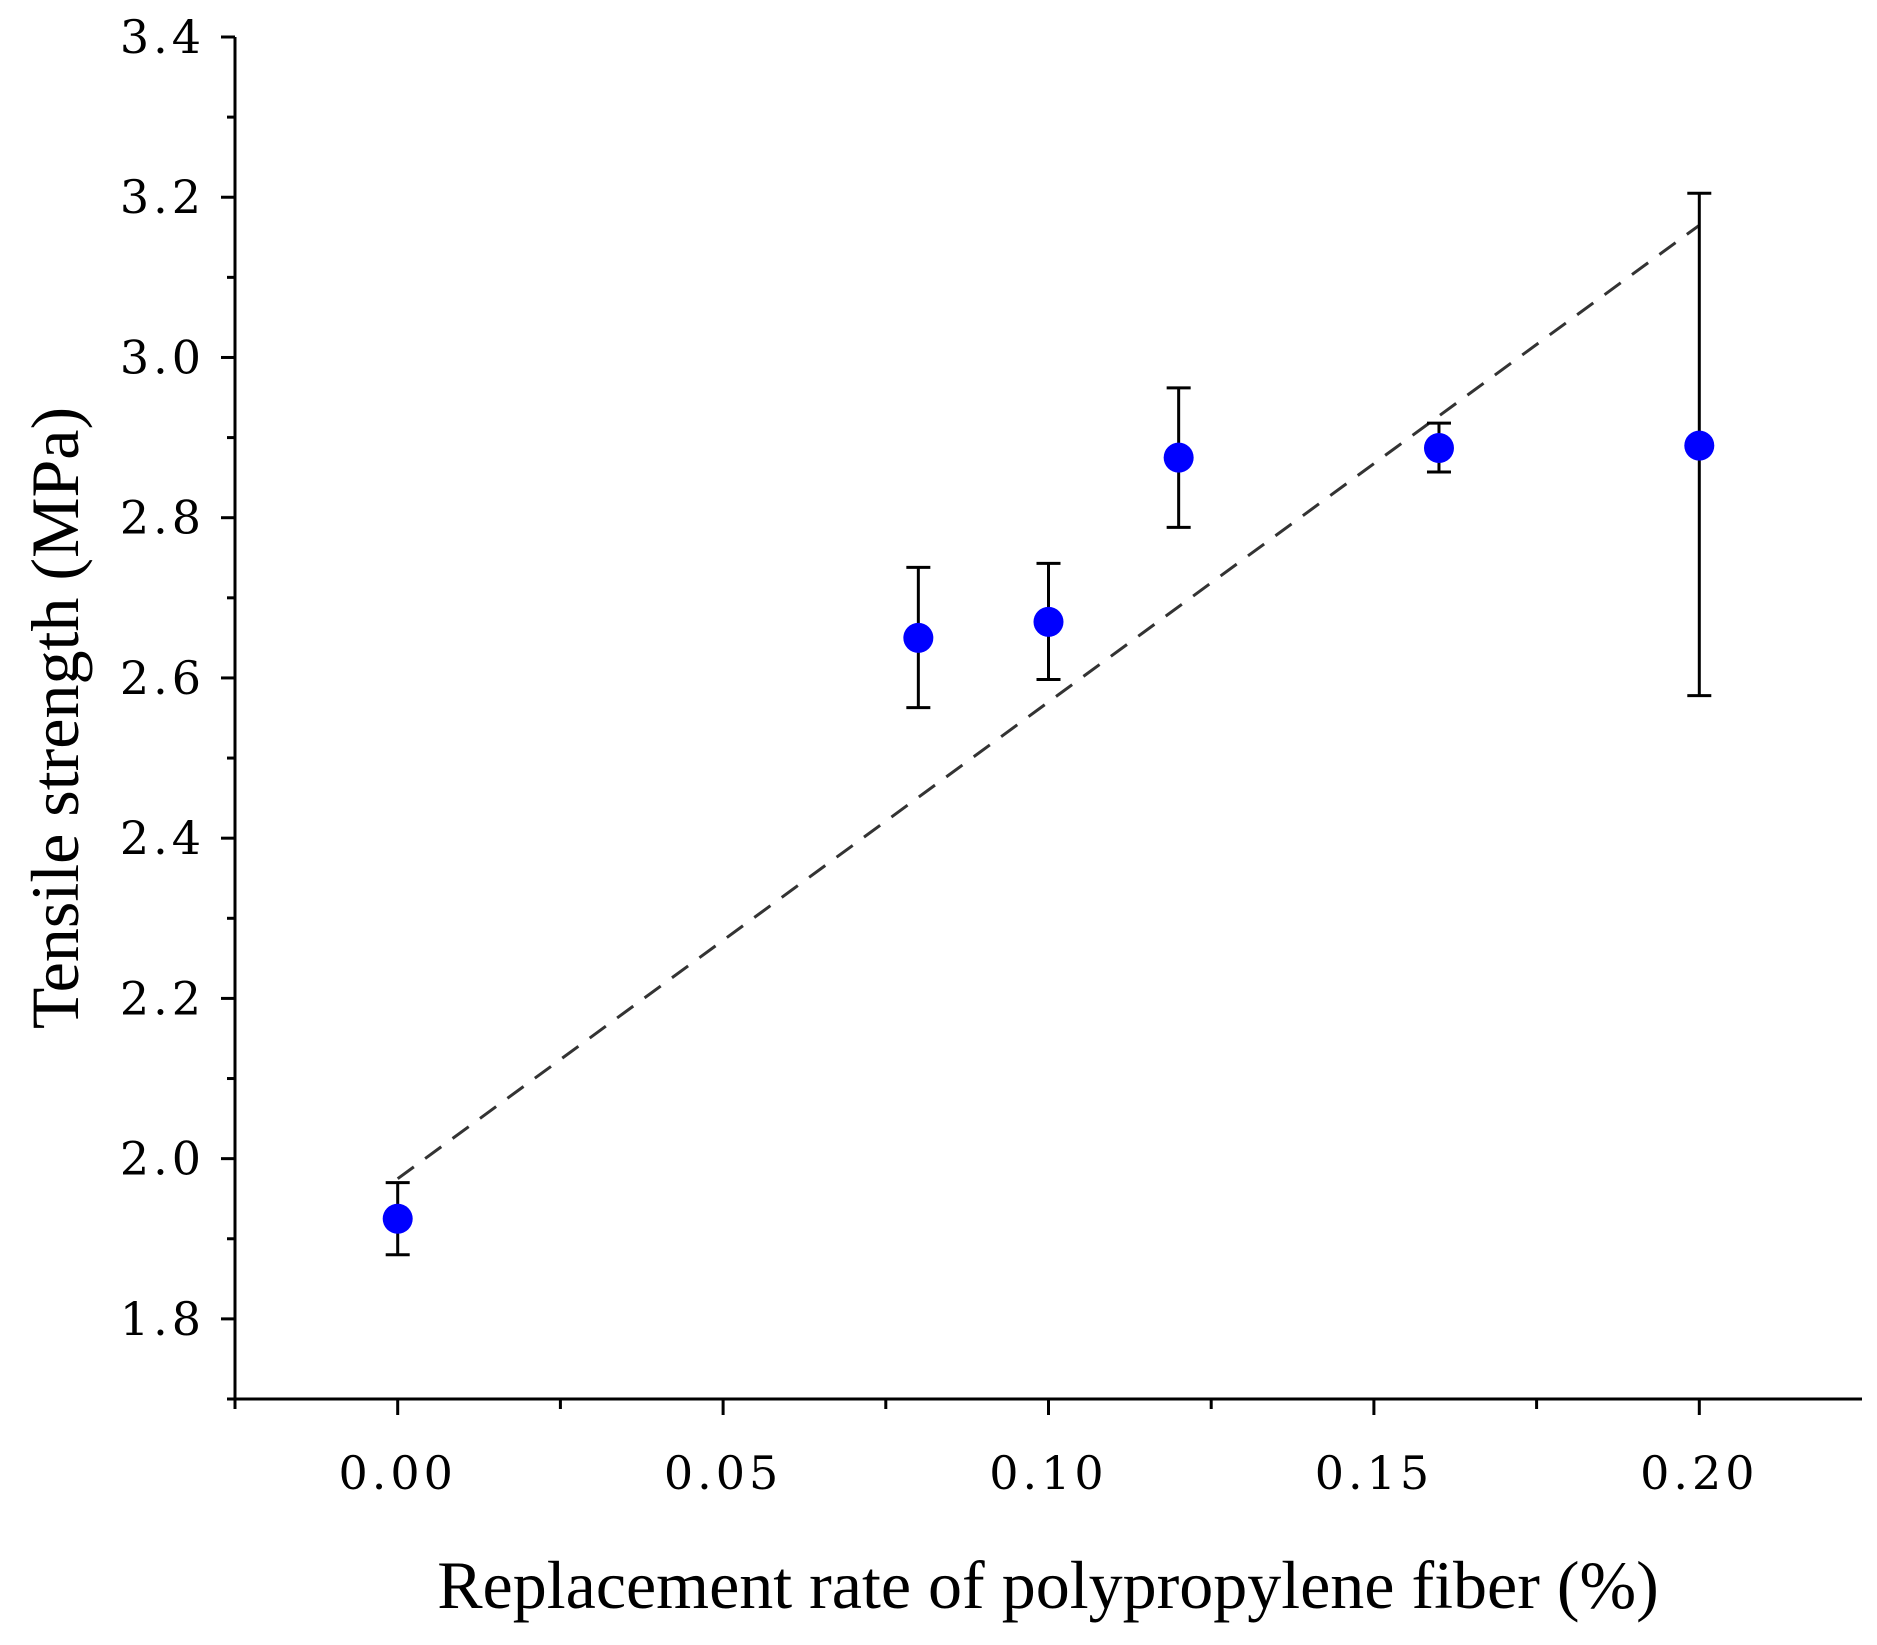 This screenshot has width=1877, height=1645. What do you see at coordinates (177, 705) in the screenshot?
I see `y-ticks: 1.8 2.0 2.2 2.4 2.6 2.8 3.0 3.2 3.4` at bounding box center [177, 705].